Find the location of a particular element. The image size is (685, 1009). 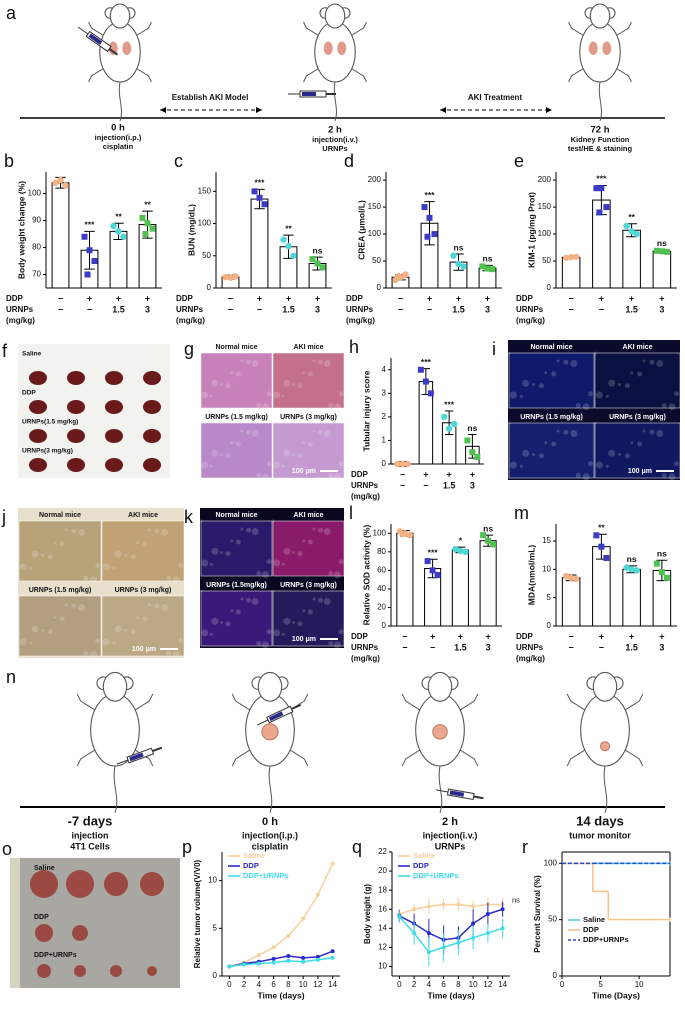

x-axis-label: Time (days) is located at coordinates (280, 995).